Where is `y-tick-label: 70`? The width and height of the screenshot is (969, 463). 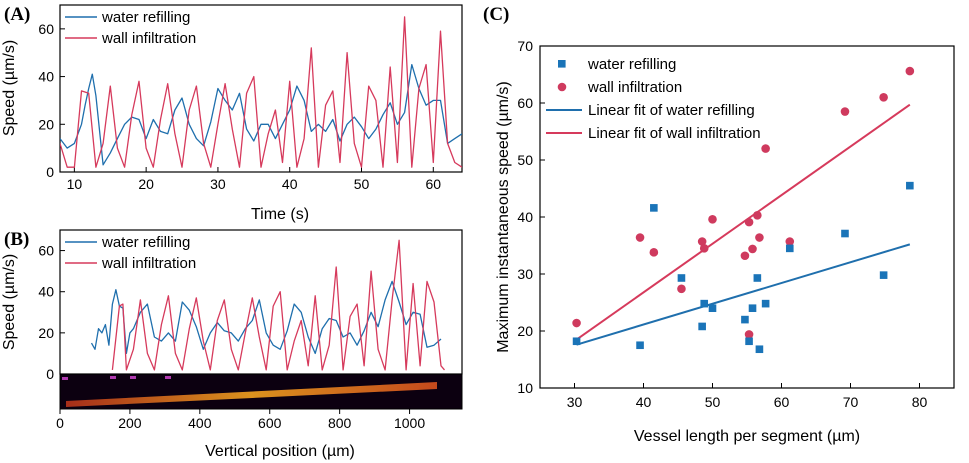 y-tick-label: 70 is located at coordinates (525, 46).